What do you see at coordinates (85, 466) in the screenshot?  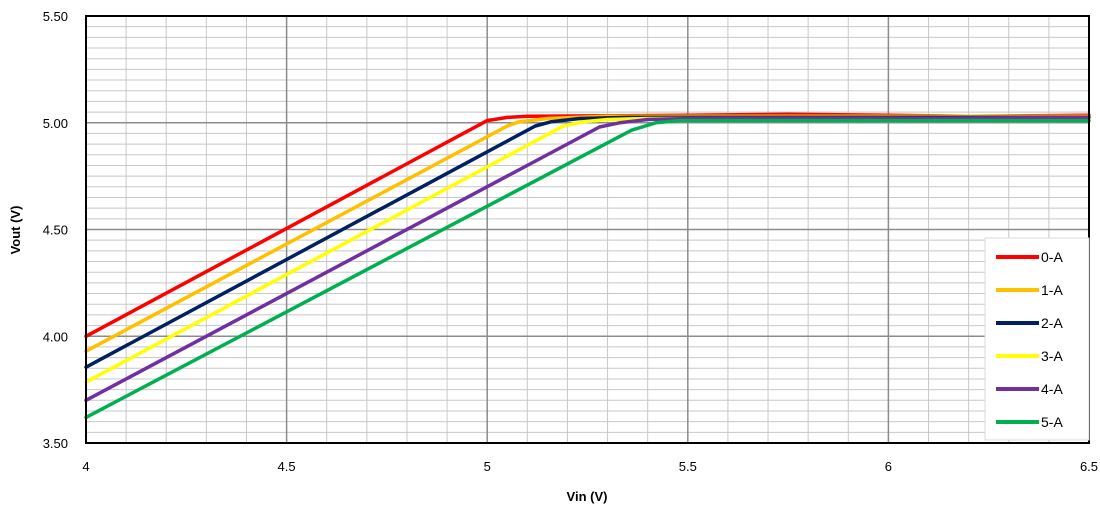 I see `x-tick-label: 4` at bounding box center [85, 466].